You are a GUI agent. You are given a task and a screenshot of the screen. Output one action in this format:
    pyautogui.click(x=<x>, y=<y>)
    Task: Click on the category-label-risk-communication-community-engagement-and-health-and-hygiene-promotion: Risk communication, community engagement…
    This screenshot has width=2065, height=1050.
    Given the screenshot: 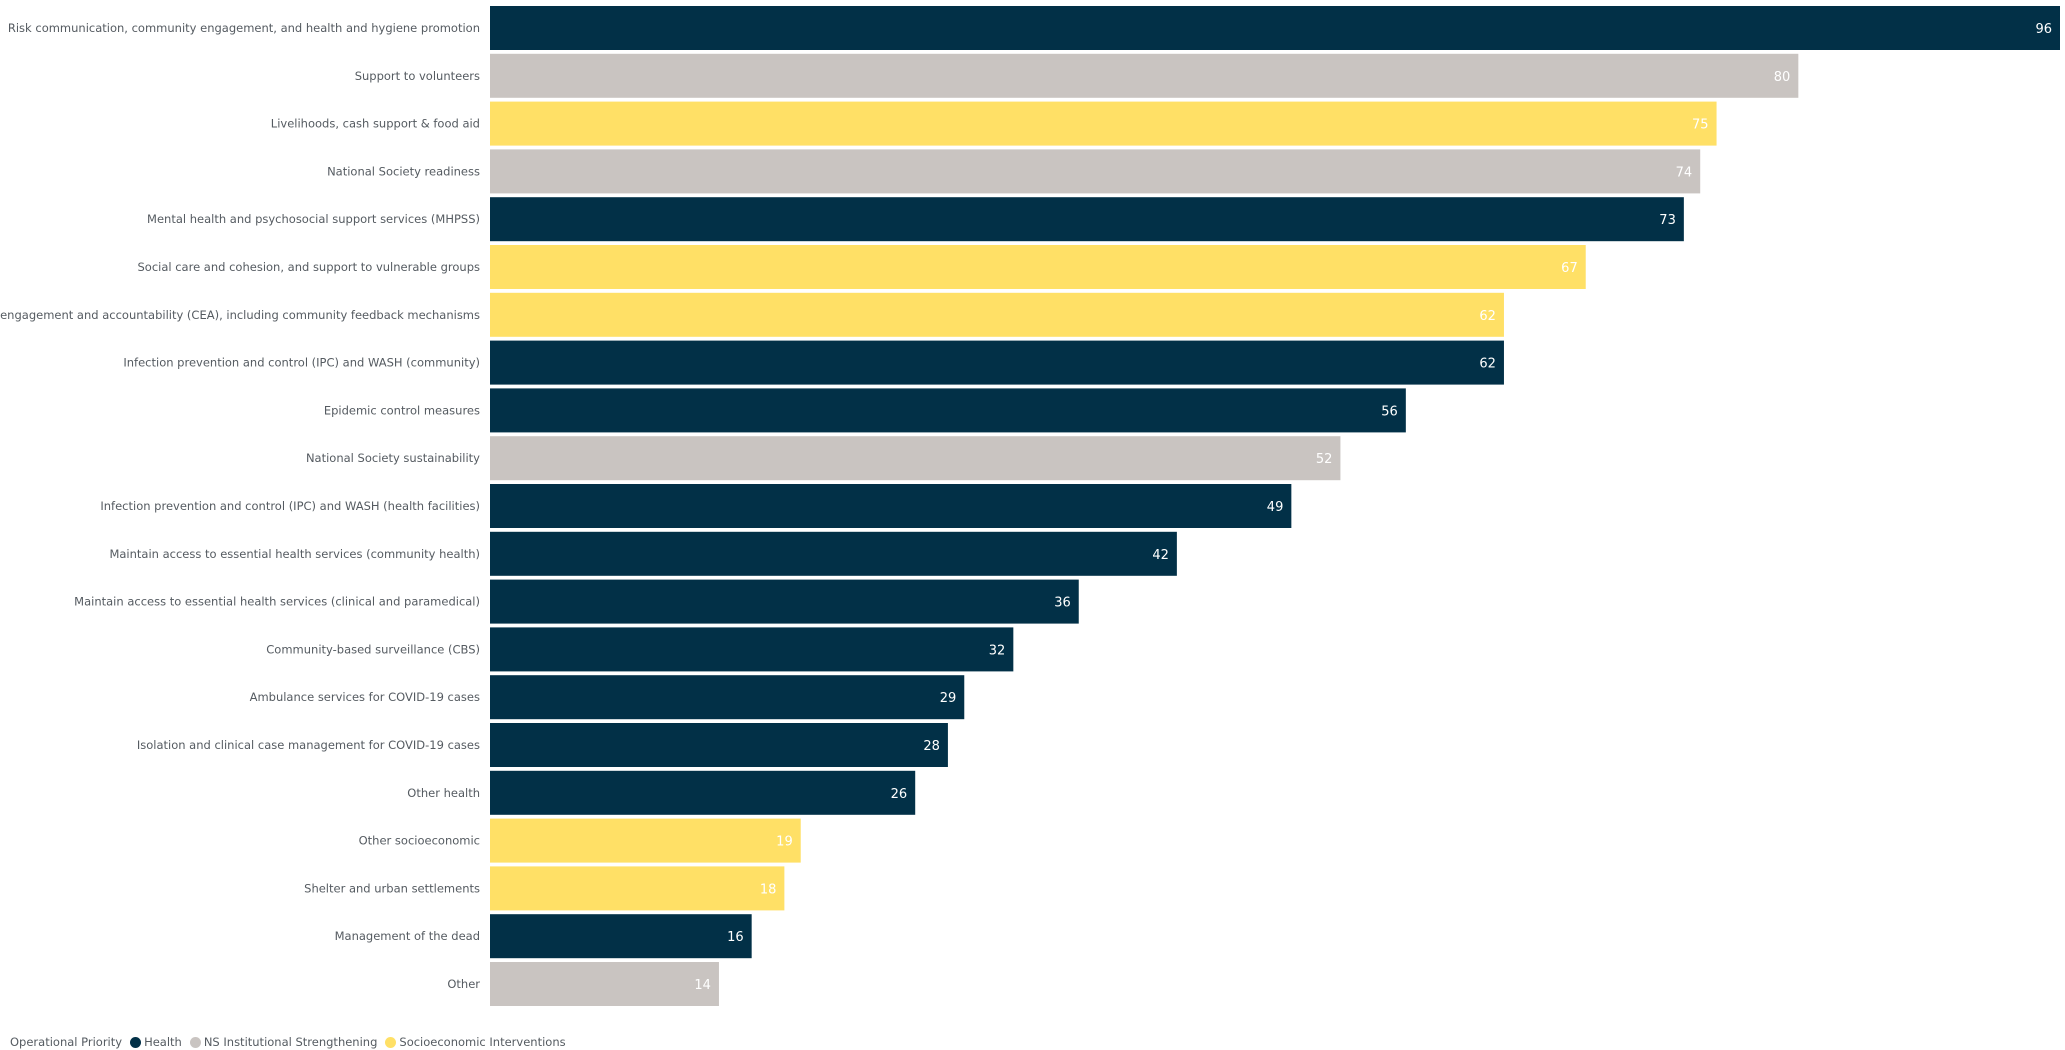 What is the action you would take?
    pyautogui.click(x=244, y=28)
    